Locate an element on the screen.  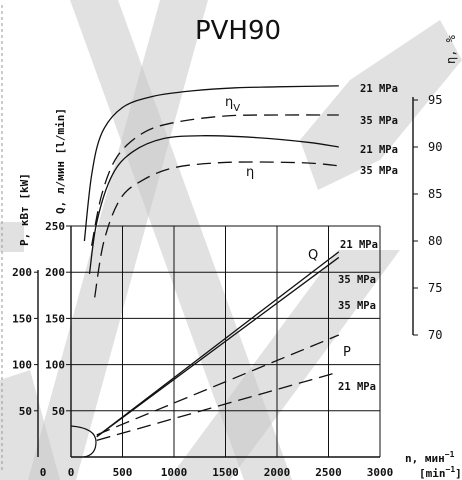
eta-v-label: ηV is located at coordinates (232, 104).